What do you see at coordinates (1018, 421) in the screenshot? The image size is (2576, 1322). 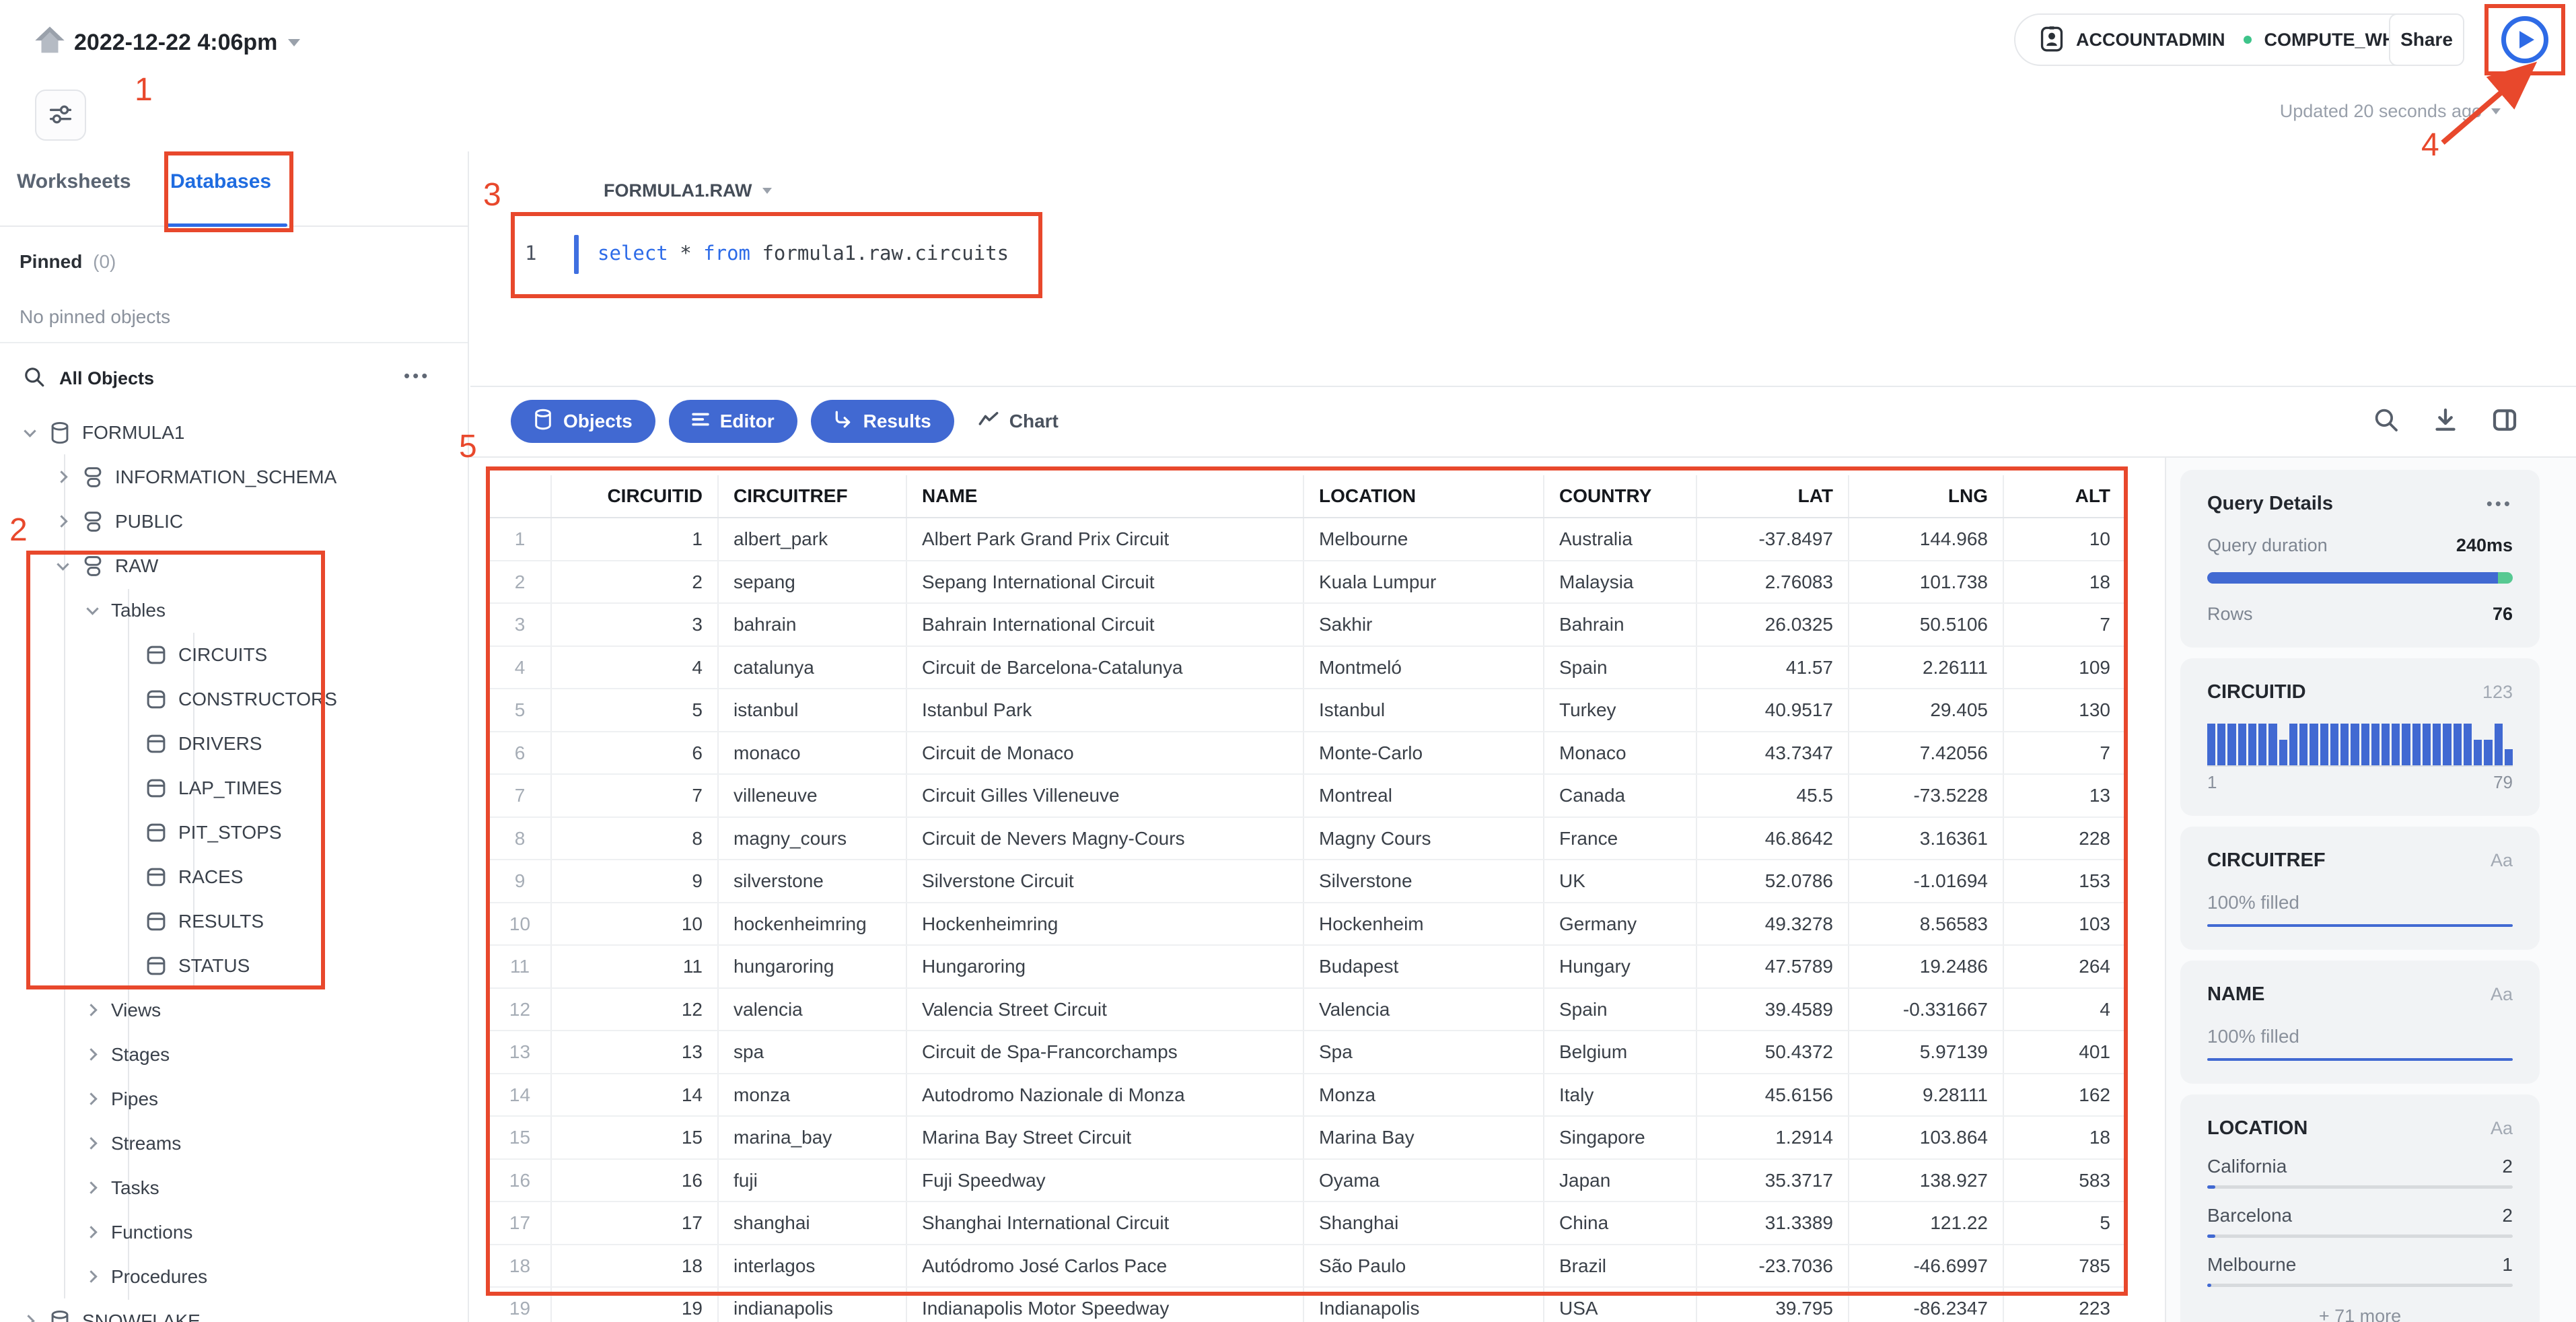 I see `tab-chart: Chart` at bounding box center [1018, 421].